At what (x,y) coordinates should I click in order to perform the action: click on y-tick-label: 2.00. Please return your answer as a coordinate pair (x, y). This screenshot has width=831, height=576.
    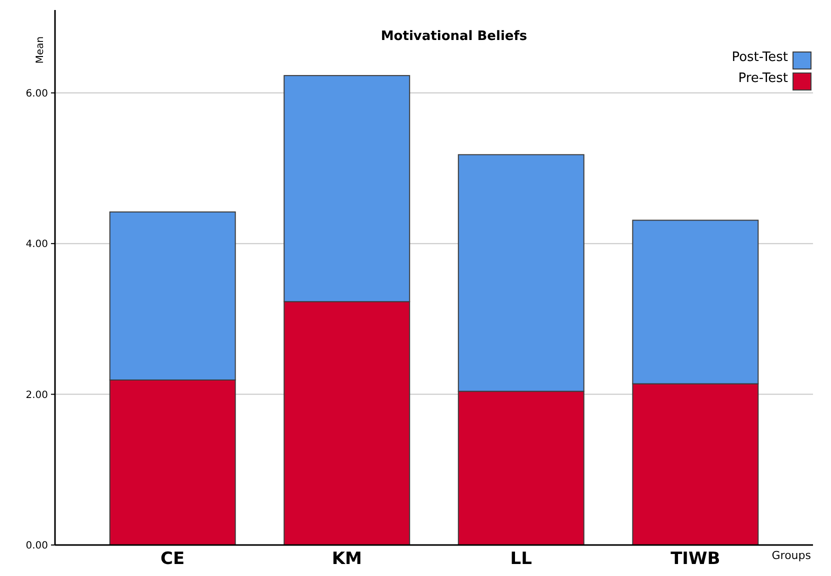
    Looking at the image, I should click on (37, 395).